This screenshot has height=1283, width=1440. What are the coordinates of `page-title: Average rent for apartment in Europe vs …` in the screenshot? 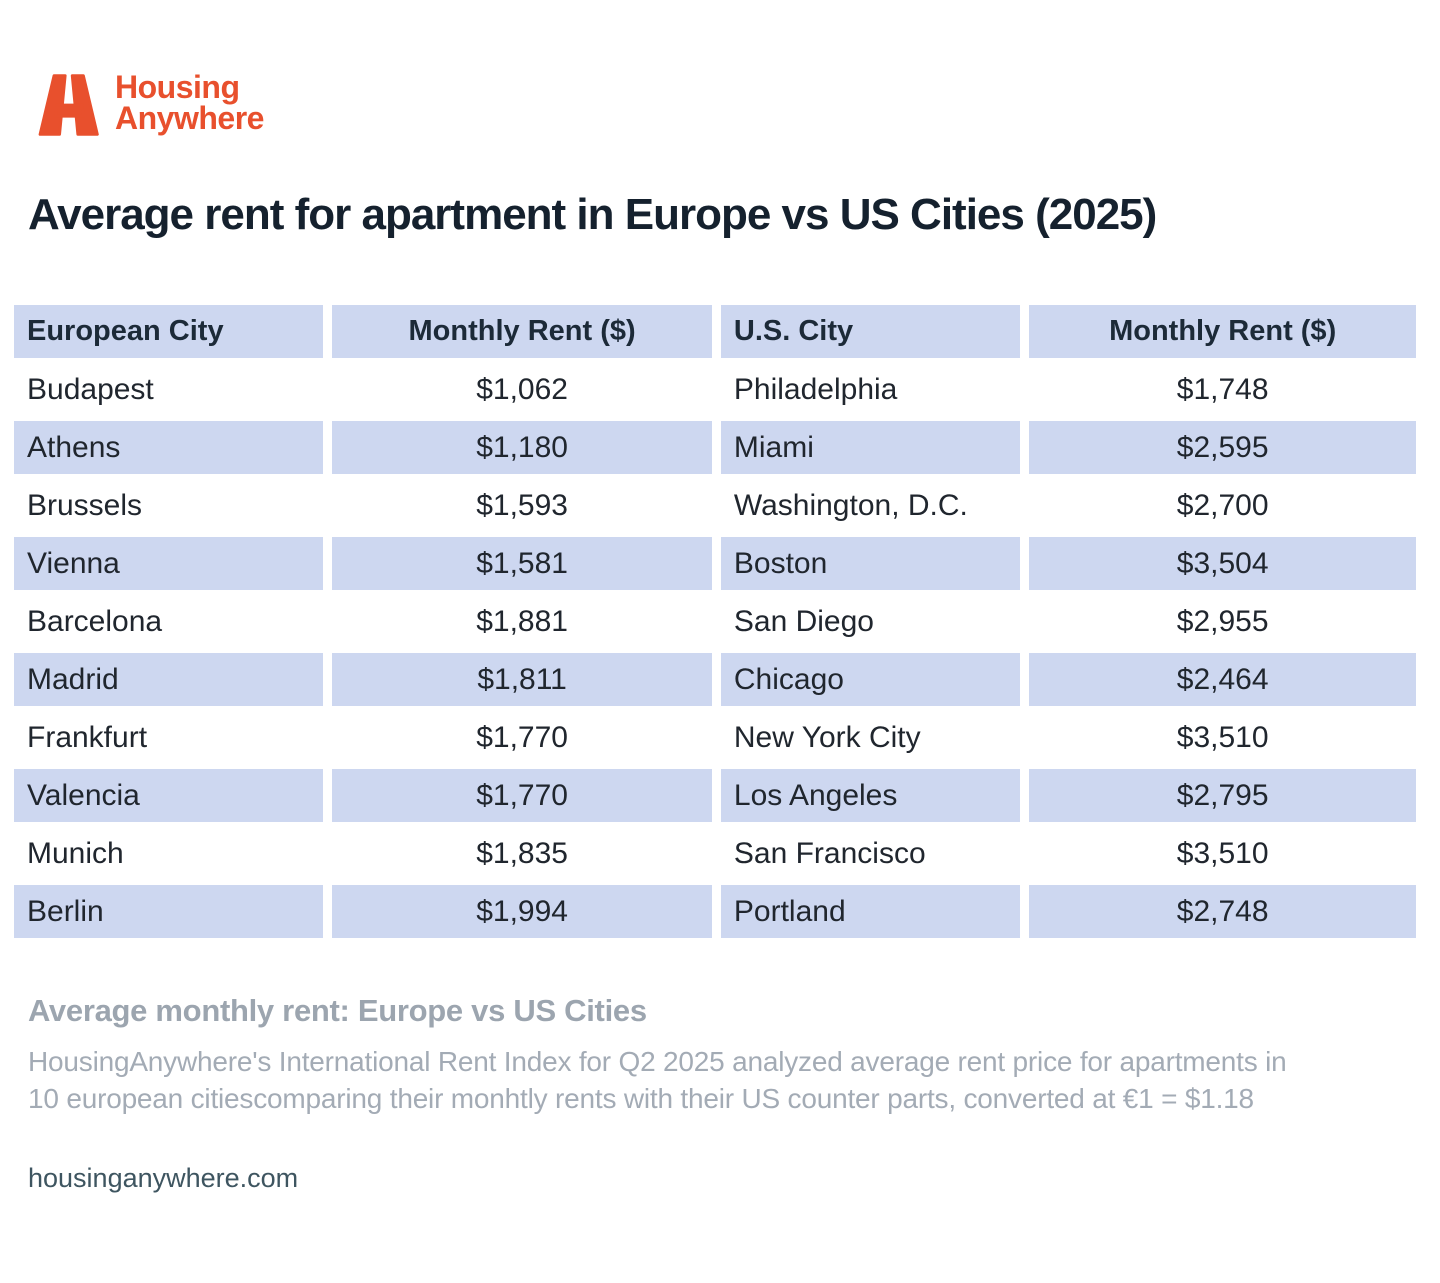 It's located at (592, 214).